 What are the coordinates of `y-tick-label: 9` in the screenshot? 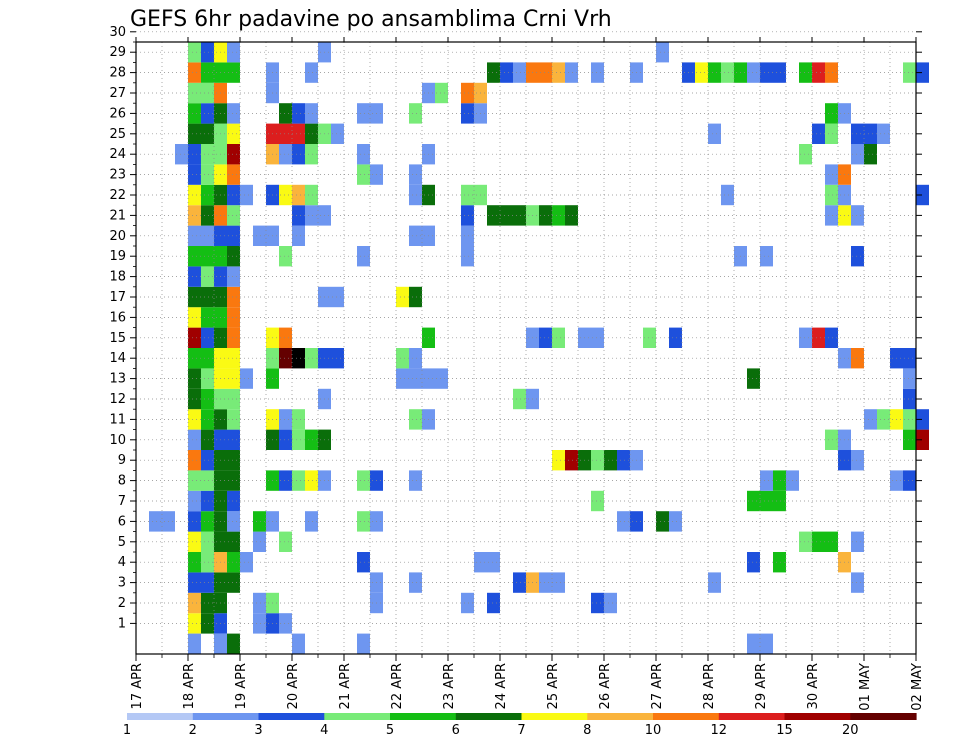 It's located at (122, 460).